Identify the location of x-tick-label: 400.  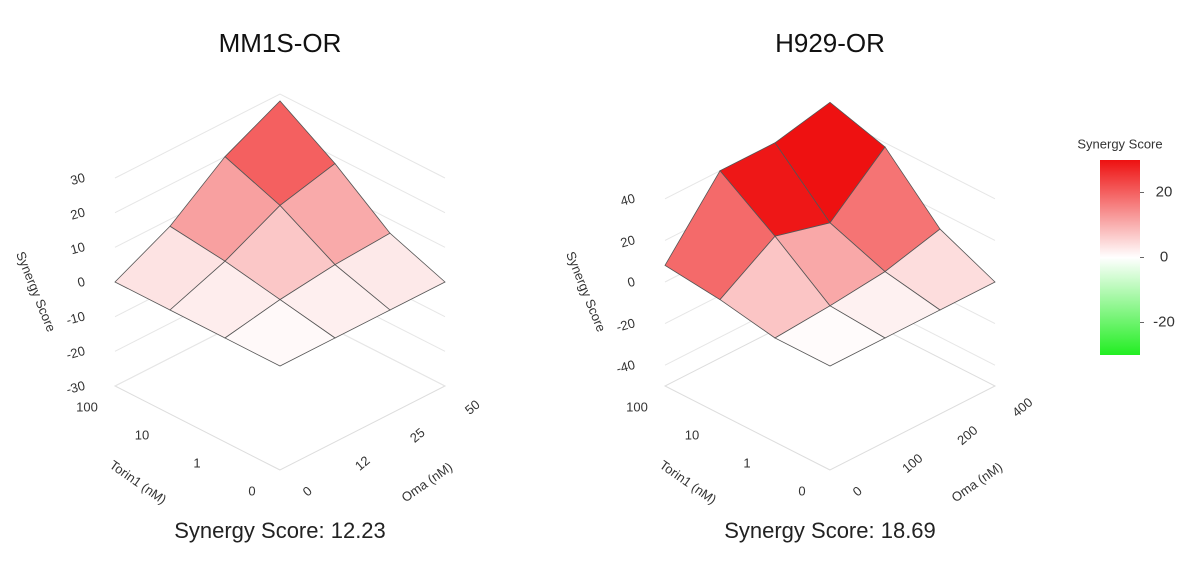
(1022, 406).